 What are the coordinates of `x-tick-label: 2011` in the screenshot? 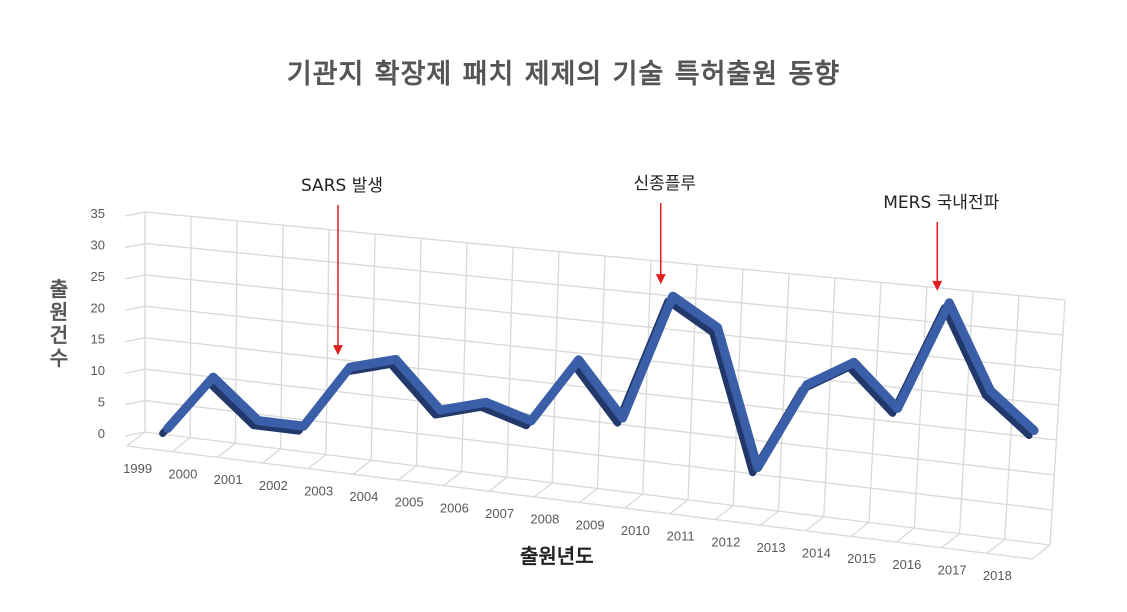 It's located at (681, 536).